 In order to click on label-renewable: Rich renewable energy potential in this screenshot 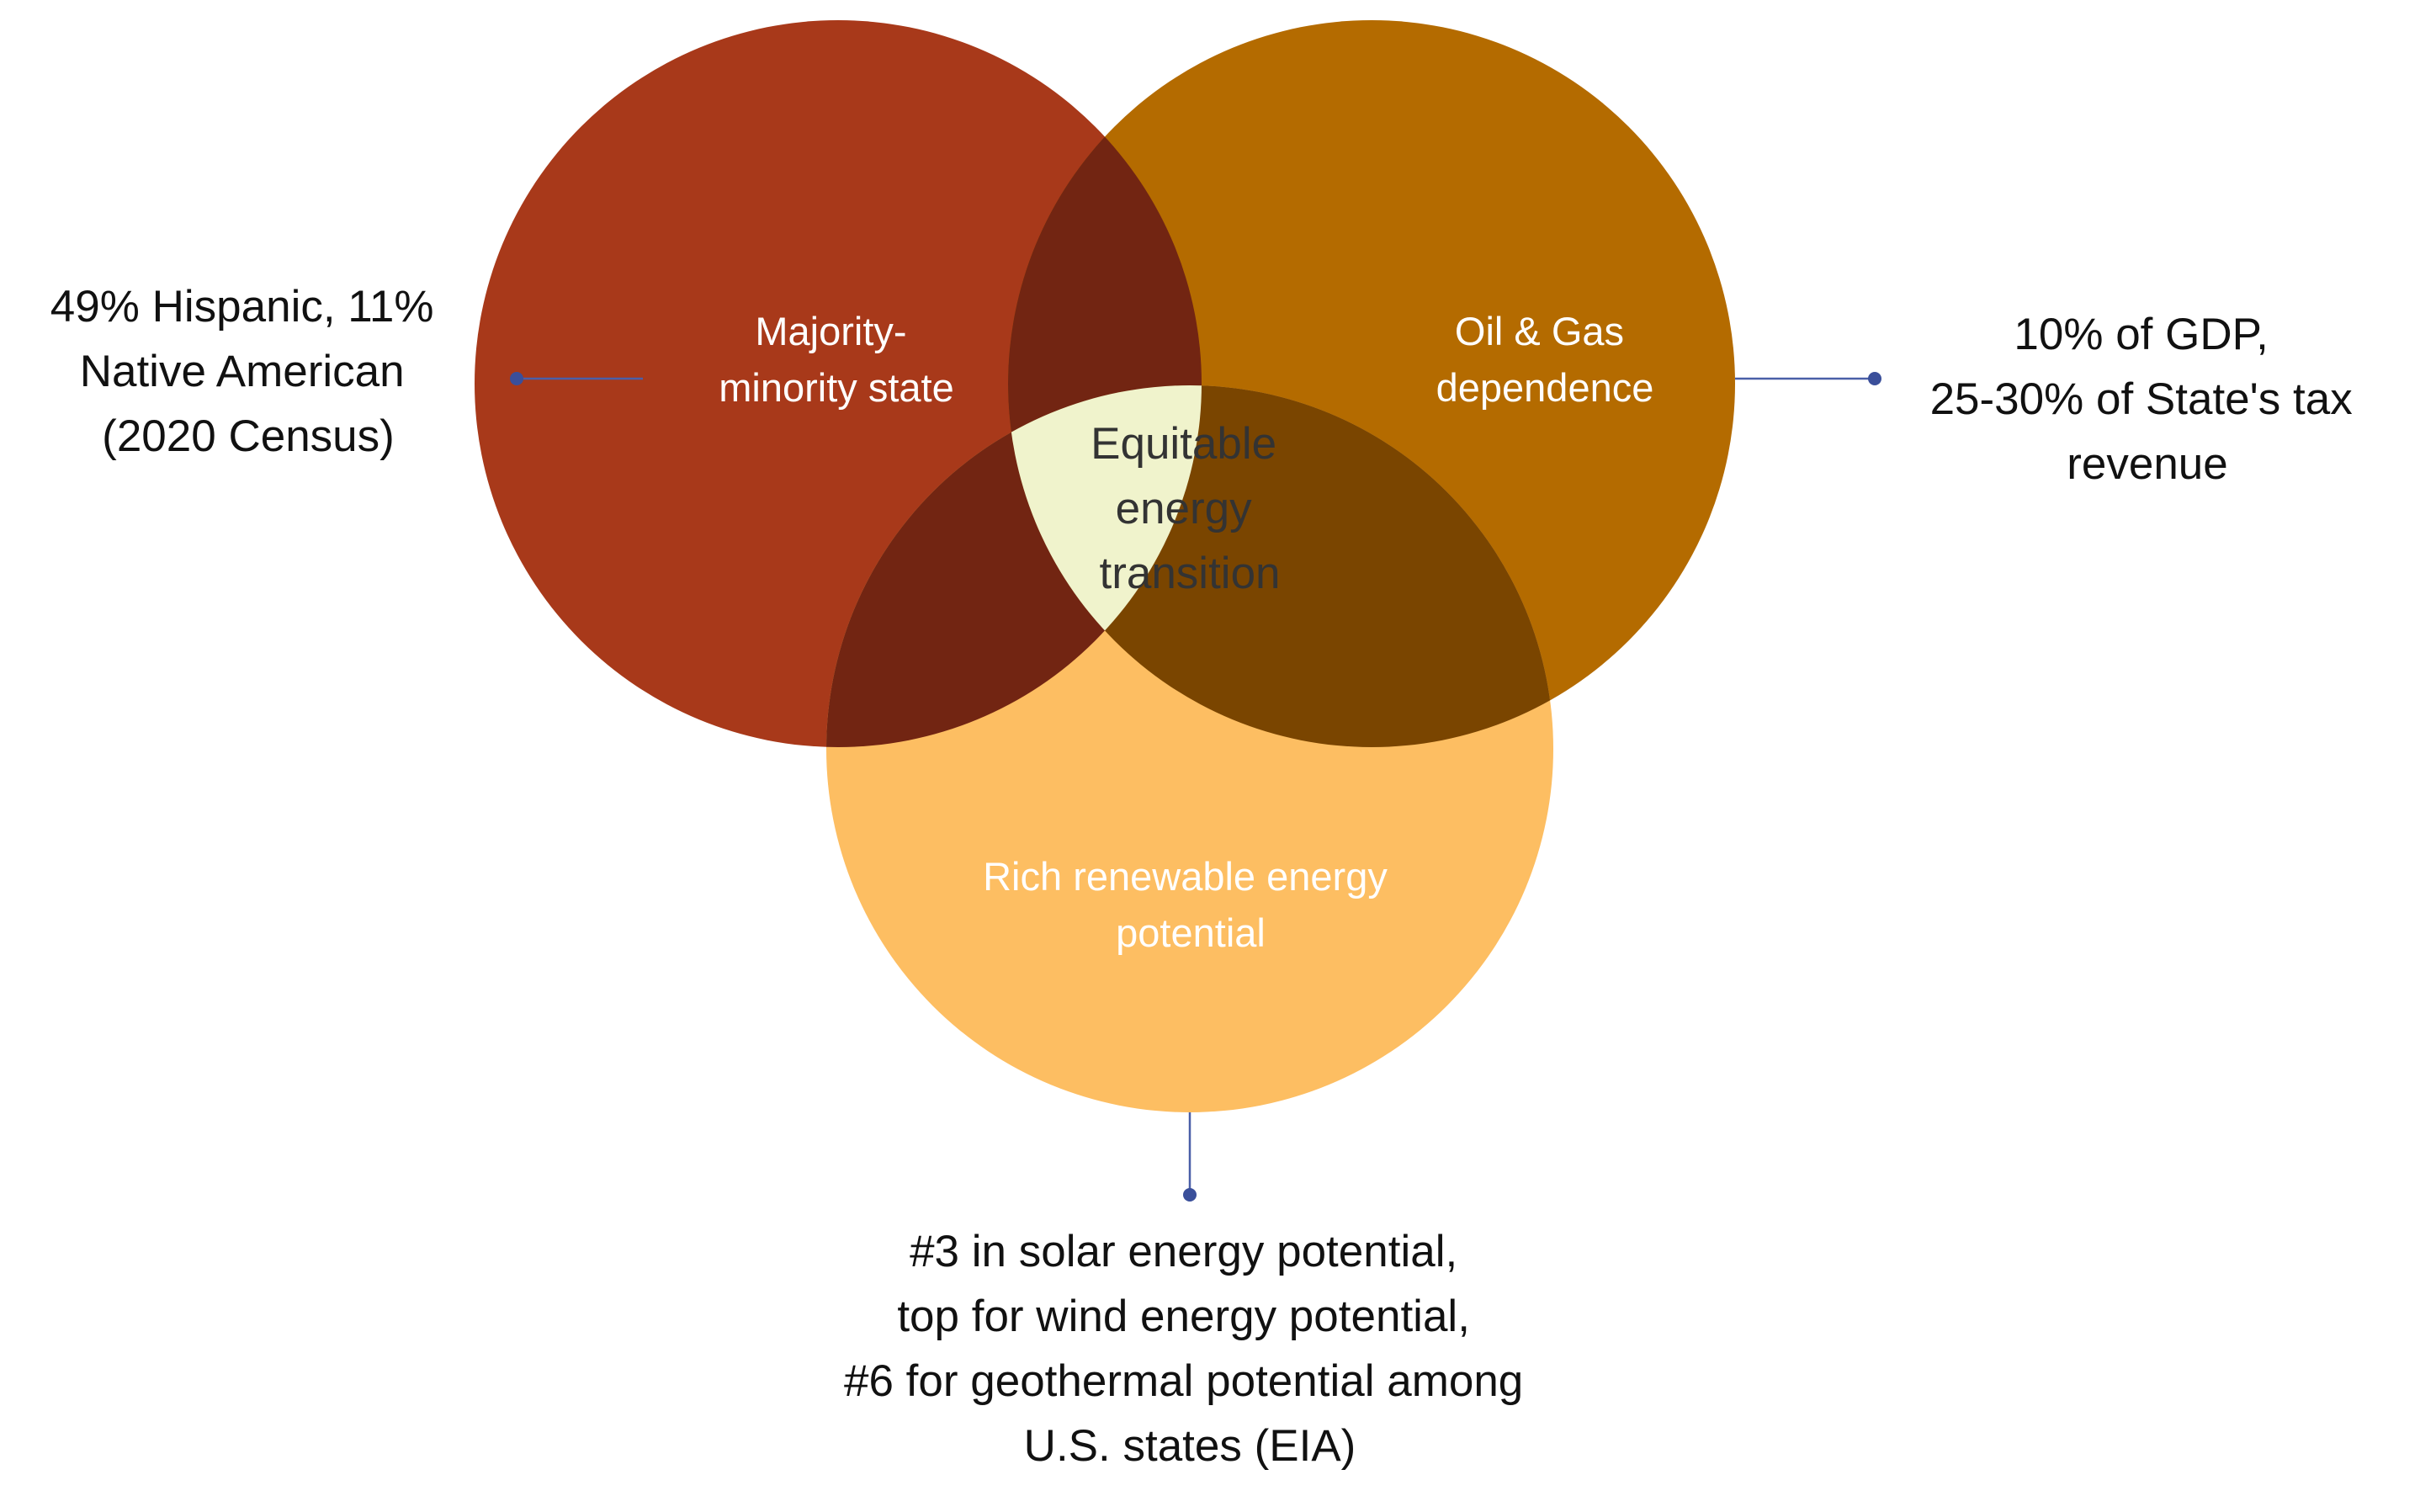, I will do `click(1190, 904)`.